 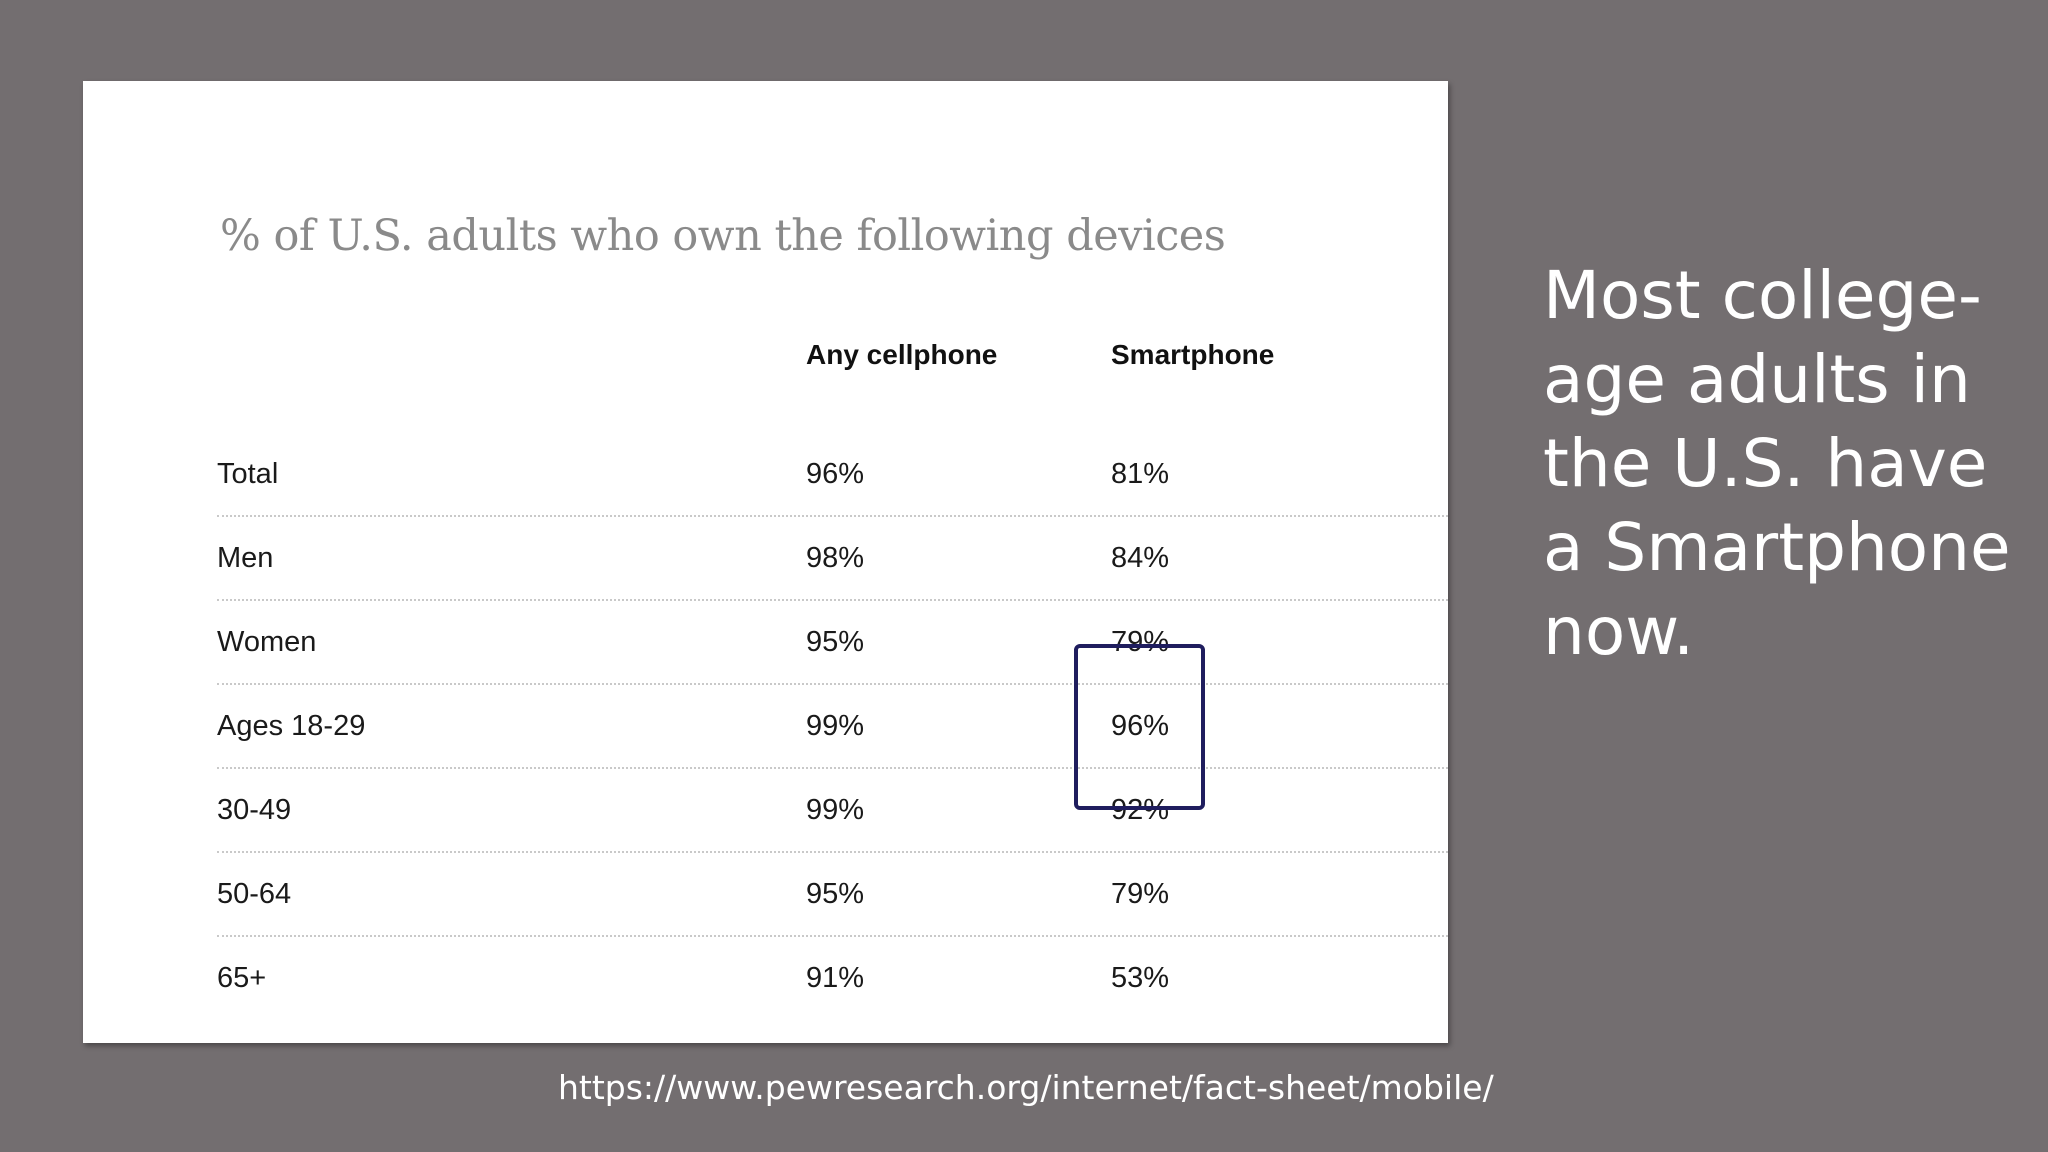 What do you see at coordinates (902, 354) in the screenshot?
I see `column-header-any-cellphone: Any cellphone` at bounding box center [902, 354].